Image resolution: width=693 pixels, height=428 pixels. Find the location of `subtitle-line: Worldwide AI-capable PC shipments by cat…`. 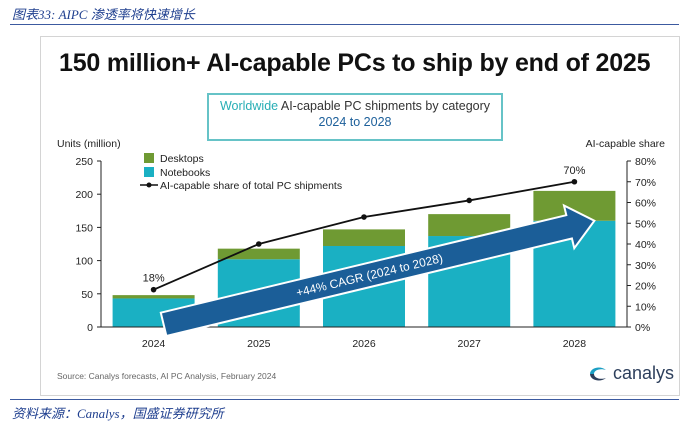

subtitle-line: Worldwide AI-capable PC shipments by cat… is located at coordinates (355, 106).